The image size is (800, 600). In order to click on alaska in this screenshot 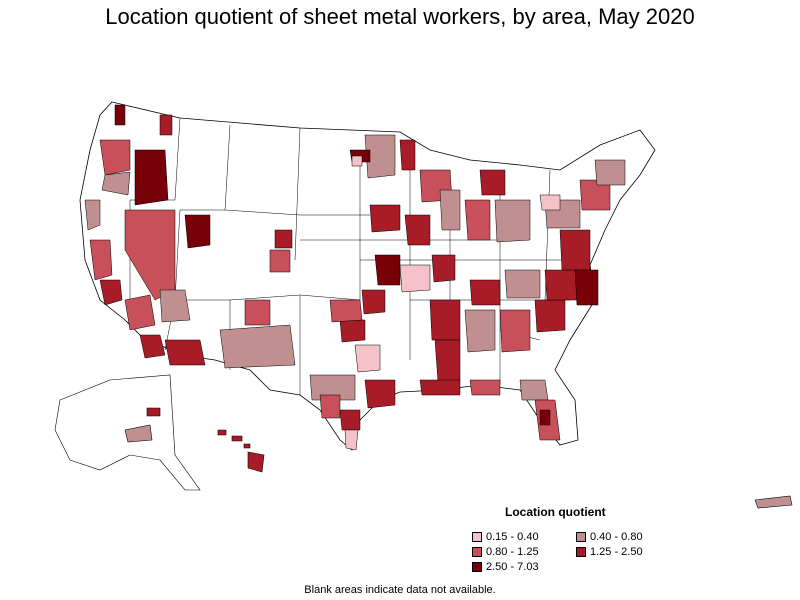, I will do `click(127, 432)`.